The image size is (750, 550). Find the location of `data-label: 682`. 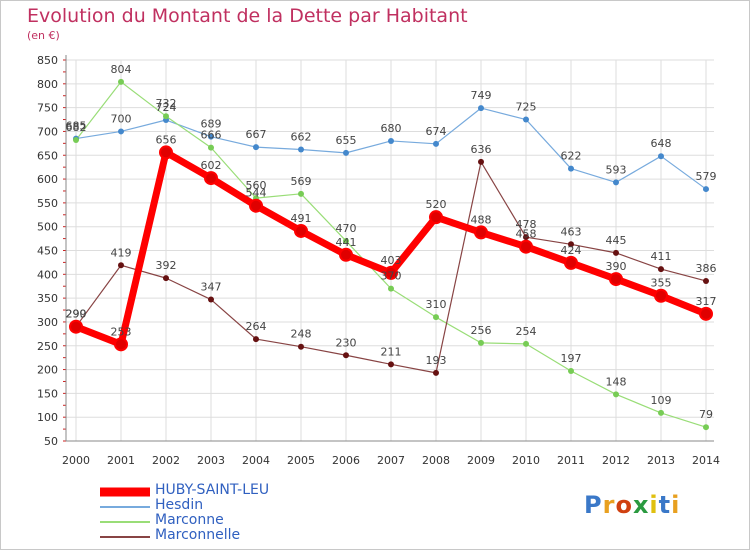

data-label: 682 is located at coordinates (76, 127).